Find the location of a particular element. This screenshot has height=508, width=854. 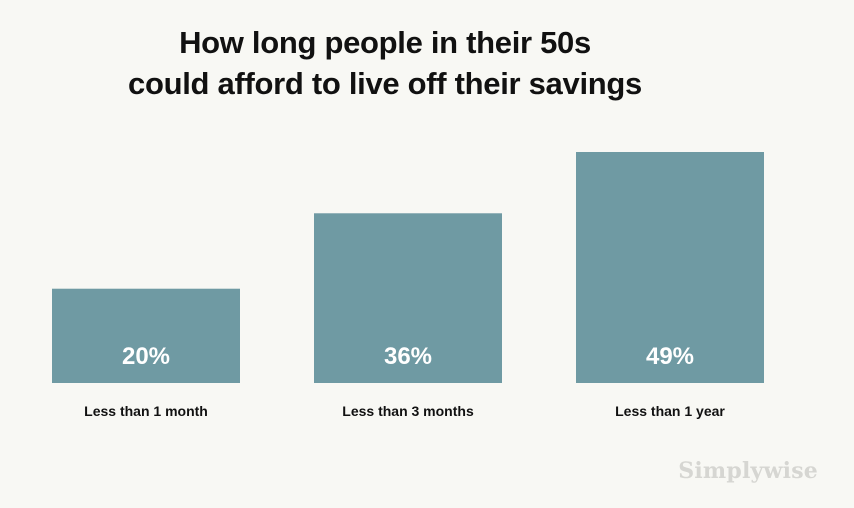

category-label-2: Less than 3 months is located at coordinates (408, 411).